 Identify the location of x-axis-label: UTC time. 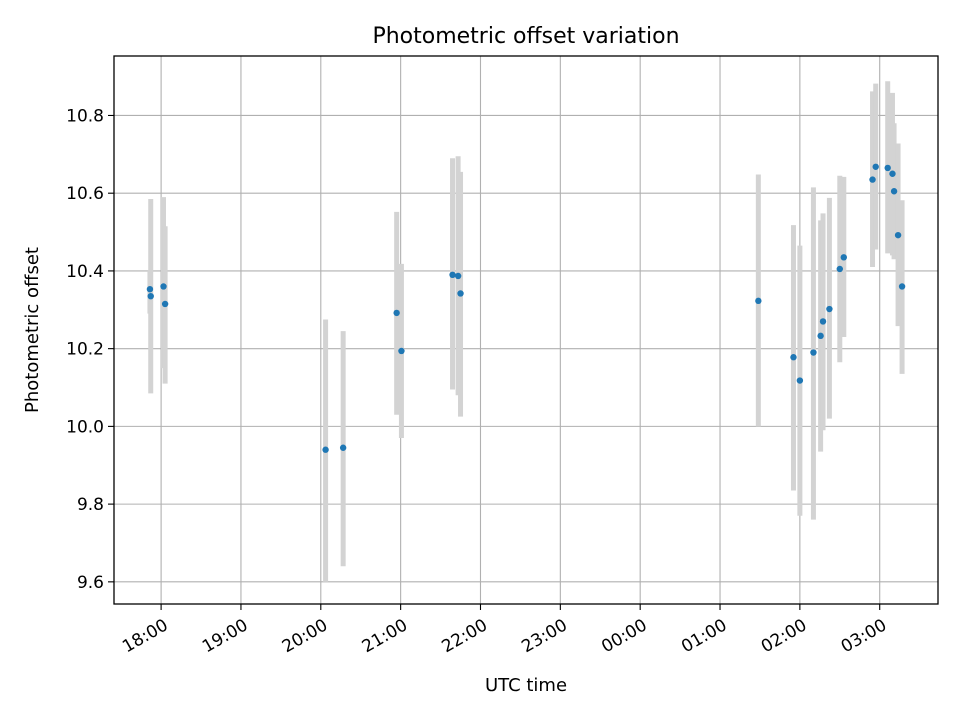
(526, 685).